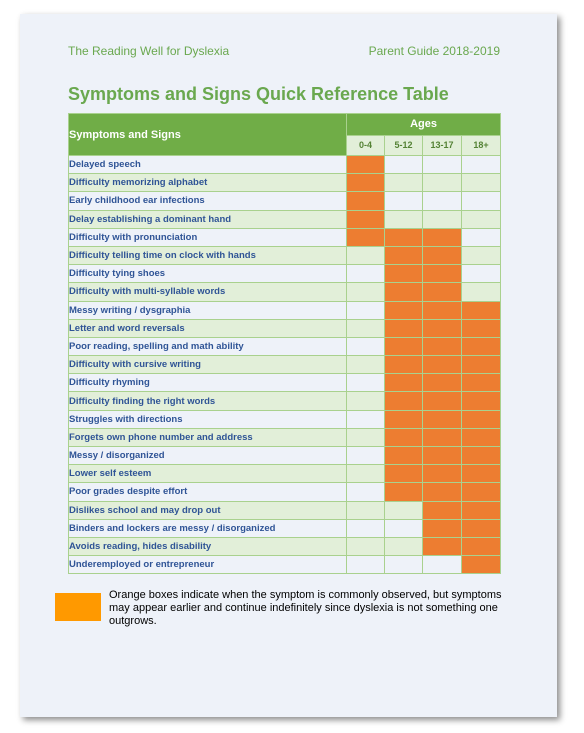  I want to click on symptom-label: Difficulty finding the right words, so click(207, 401).